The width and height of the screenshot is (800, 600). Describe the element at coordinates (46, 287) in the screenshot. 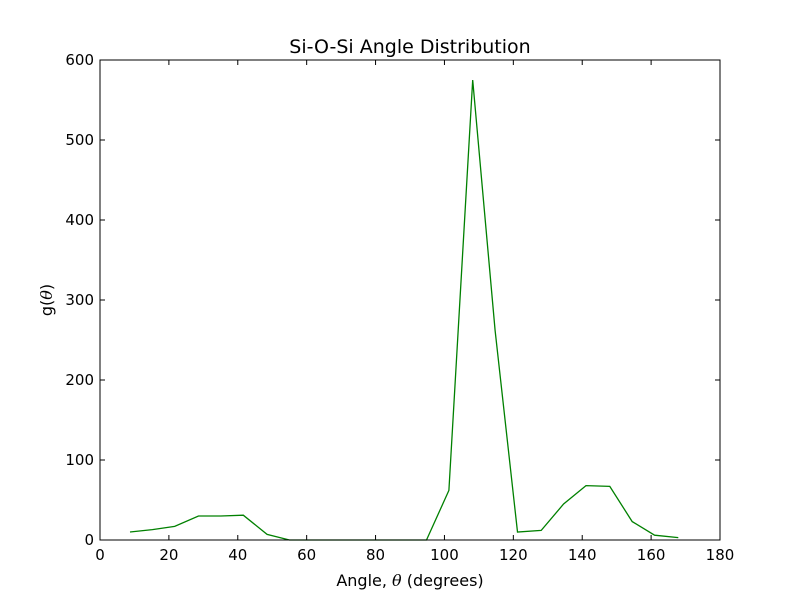

I see `y-axis-label-suffix: )` at that location.